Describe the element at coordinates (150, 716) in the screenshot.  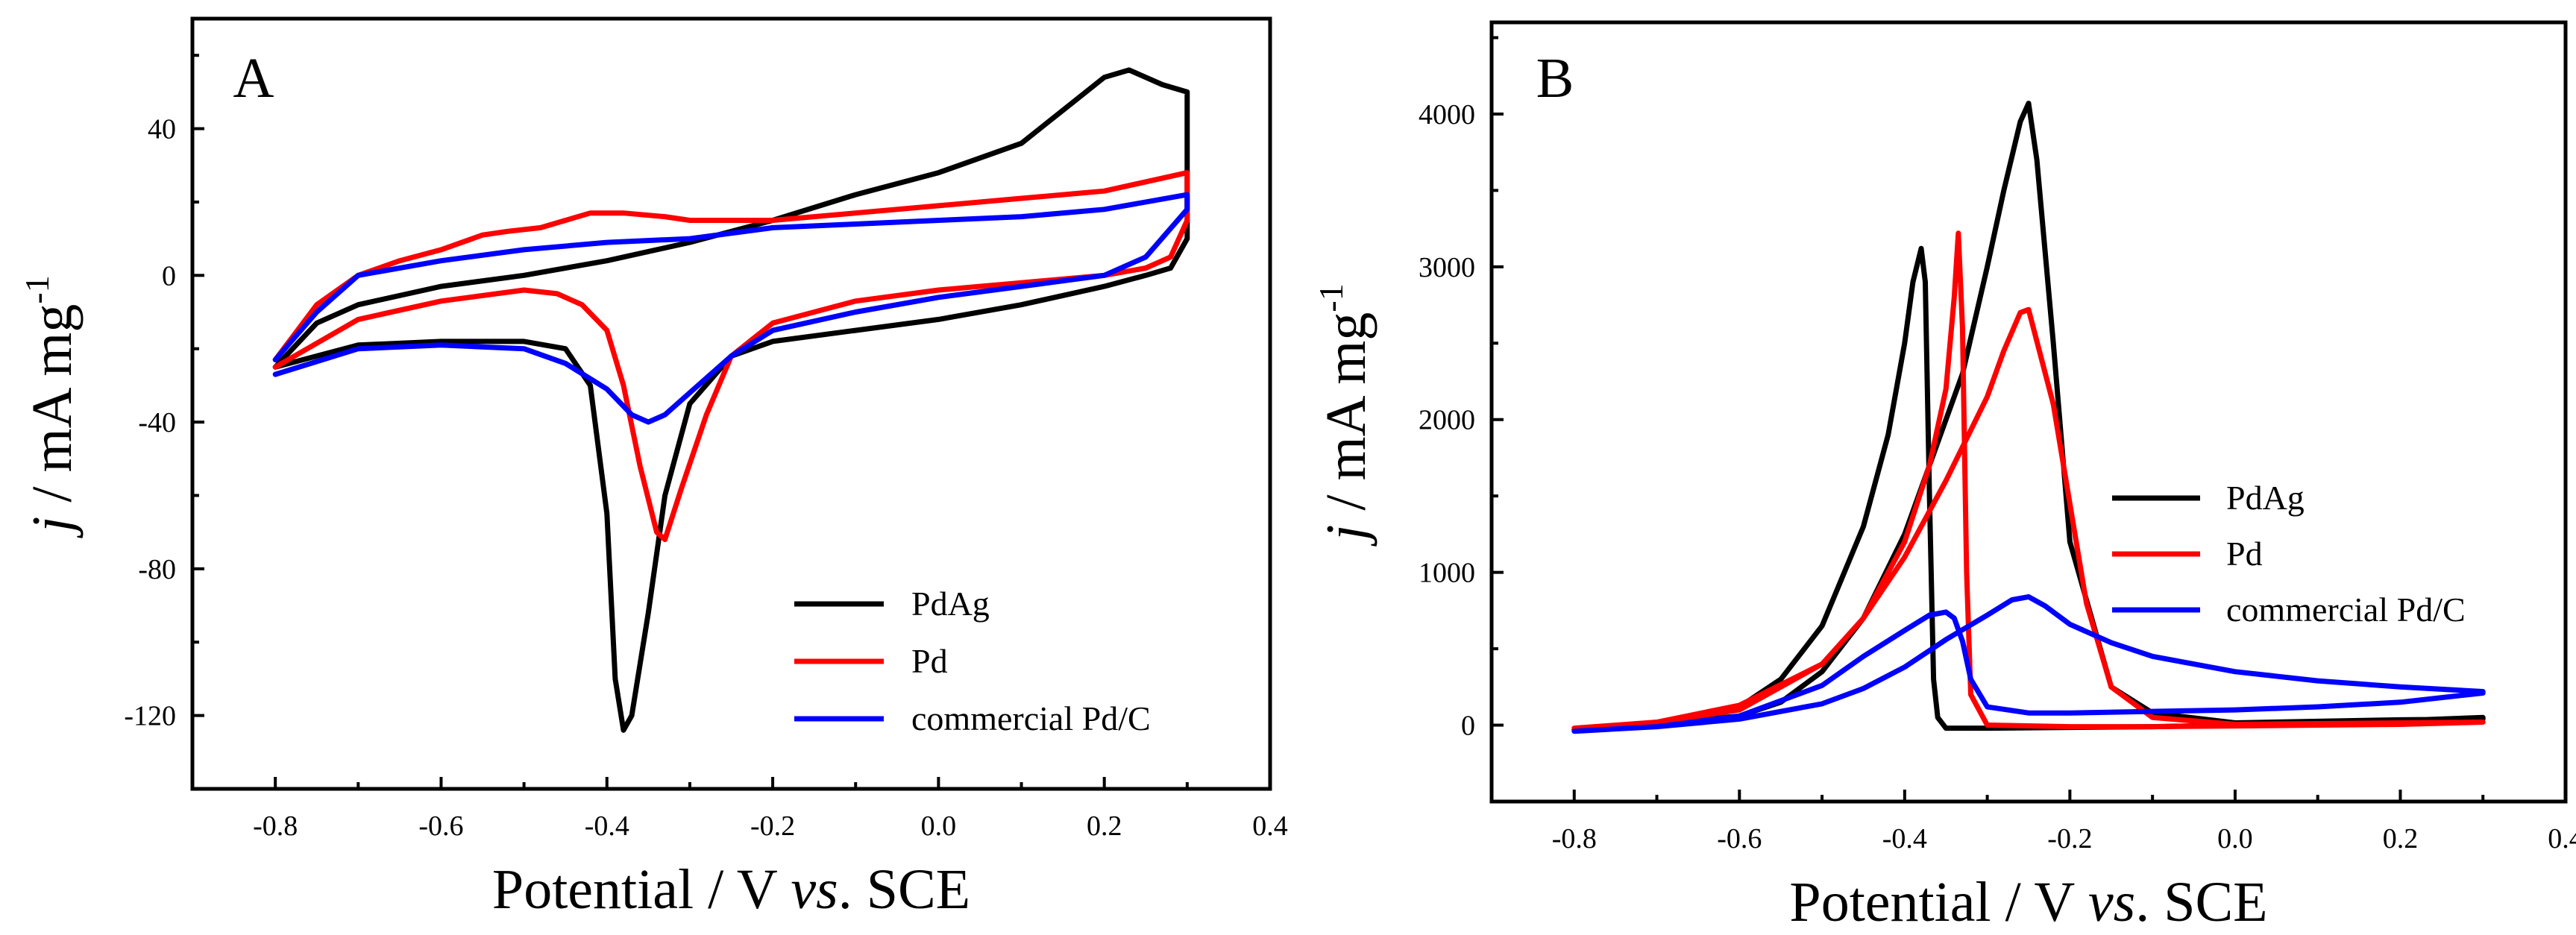
I see `panel-a-y-tick-label: -120` at that location.